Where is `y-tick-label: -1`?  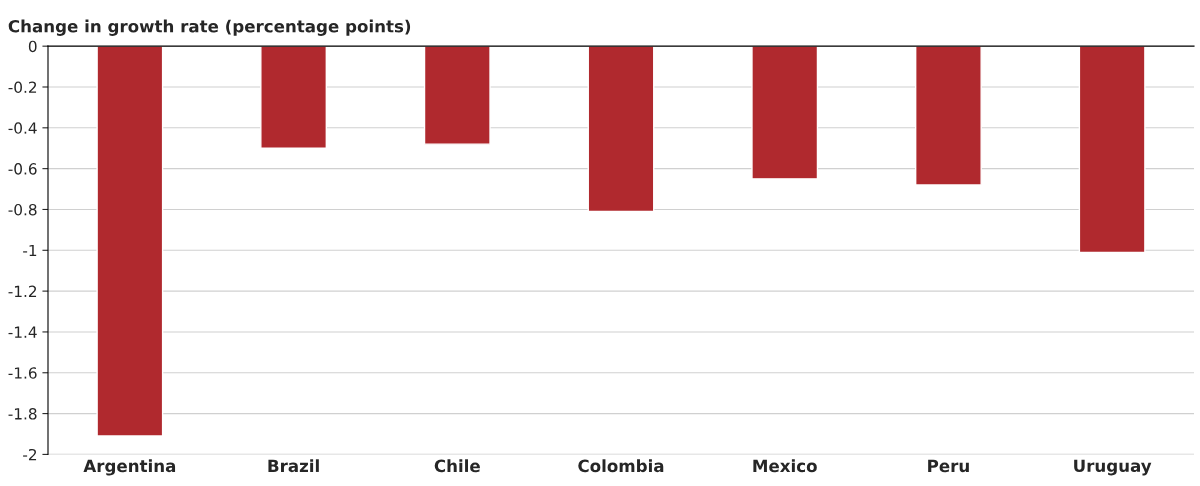 y-tick-label: -1 is located at coordinates (30, 250).